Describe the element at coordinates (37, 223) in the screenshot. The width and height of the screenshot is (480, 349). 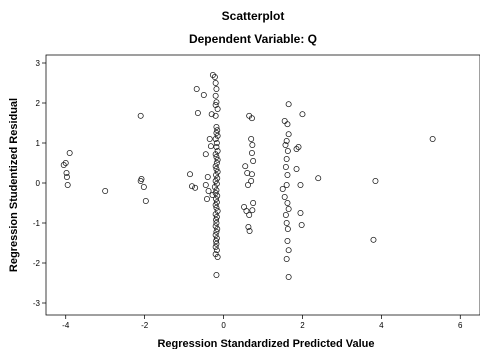
I see `y-tick-label: -1` at that location.